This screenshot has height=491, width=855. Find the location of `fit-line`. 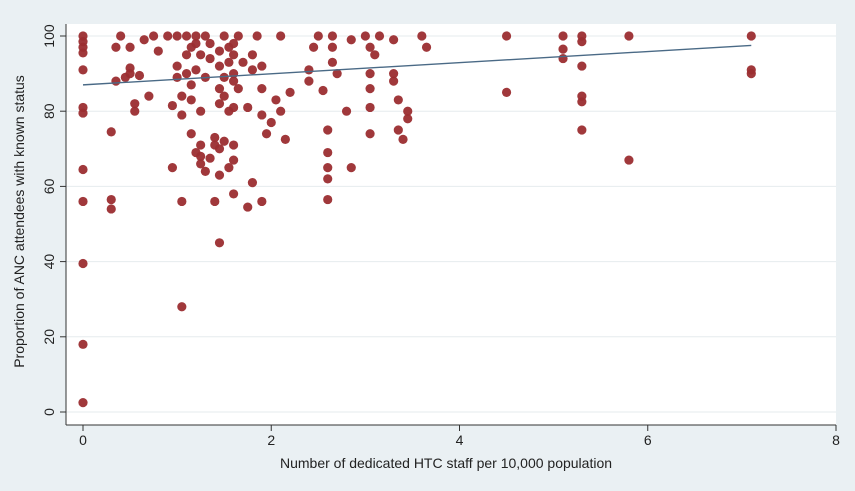

fit-line is located at coordinates (417, 65).